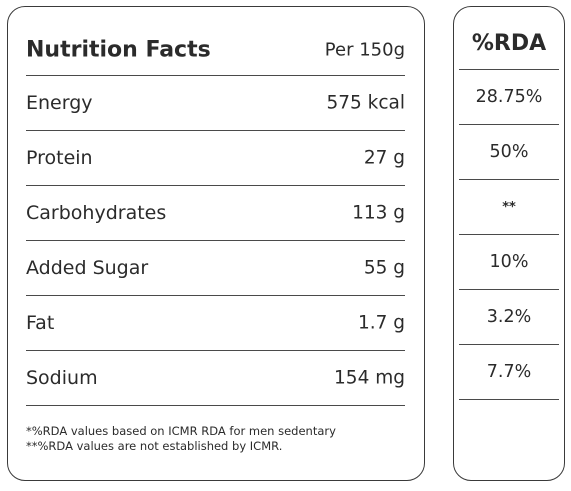  What do you see at coordinates (215, 268) in the screenshot?
I see `nutrient-row-added-sugar: Added Sugar 55 g` at bounding box center [215, 268].